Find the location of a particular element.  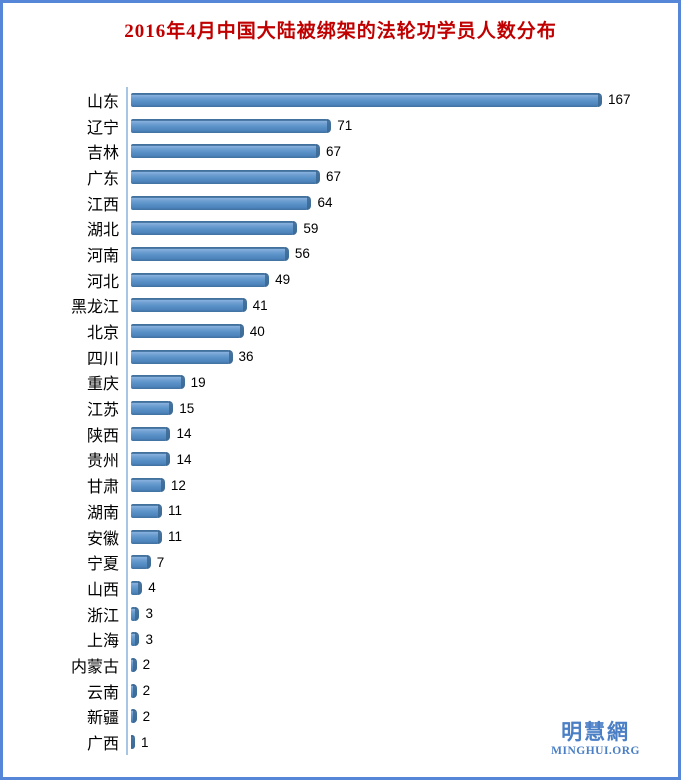

chart-row: 安徽 11 is located at coordinates (341, 536).